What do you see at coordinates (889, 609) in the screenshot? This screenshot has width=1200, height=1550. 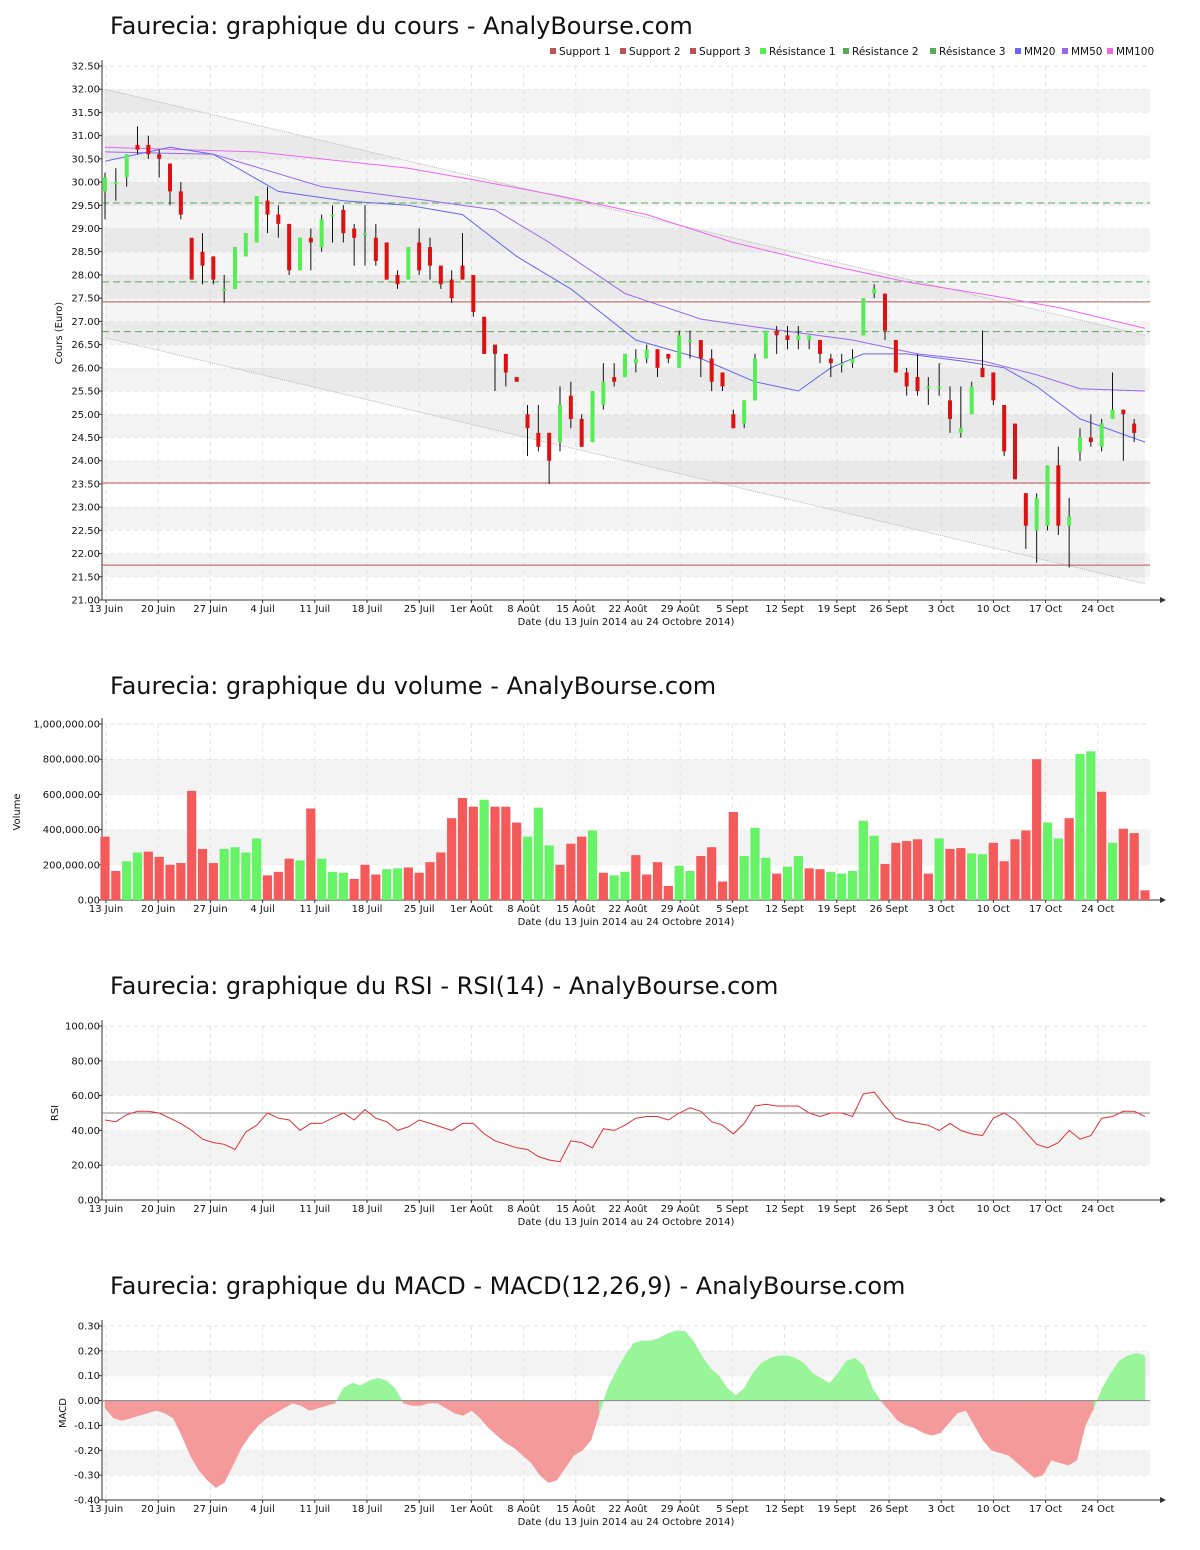 I see `x-tick-label: 26 Sept` at bounding box center [889, 609].